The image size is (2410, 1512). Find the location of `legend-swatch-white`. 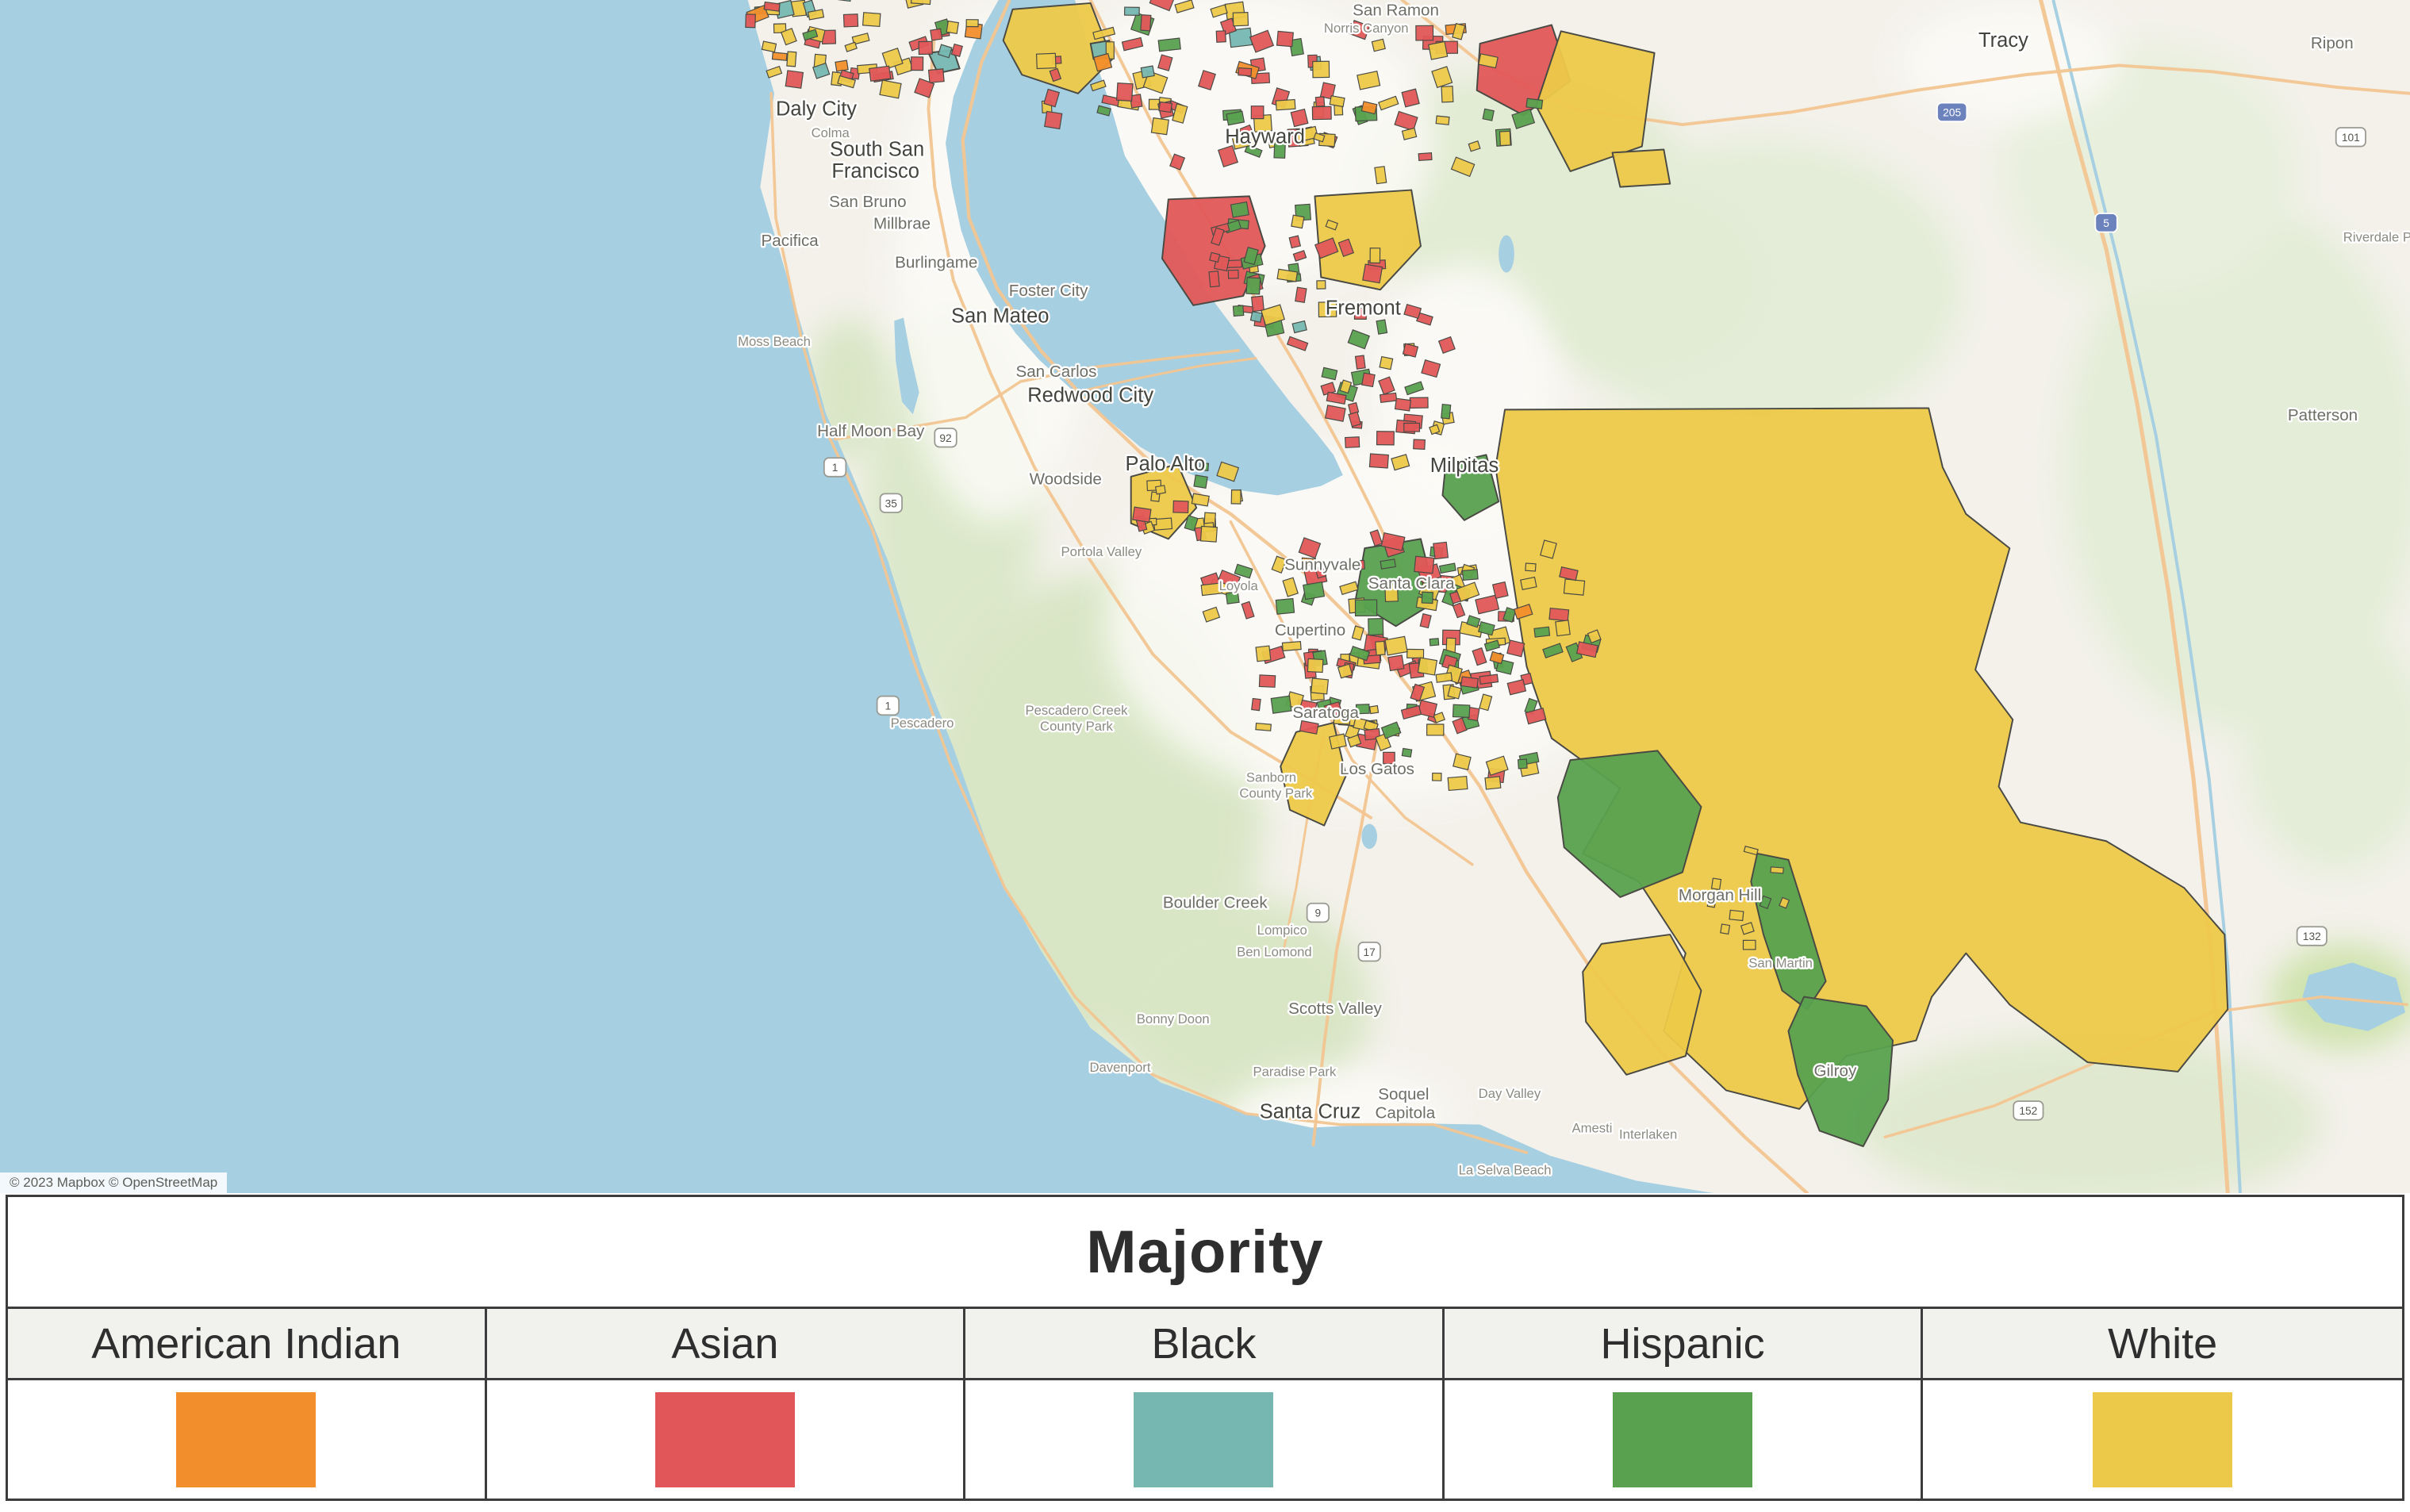

legend-swatch-white is located at coordinates (2163, 1439).